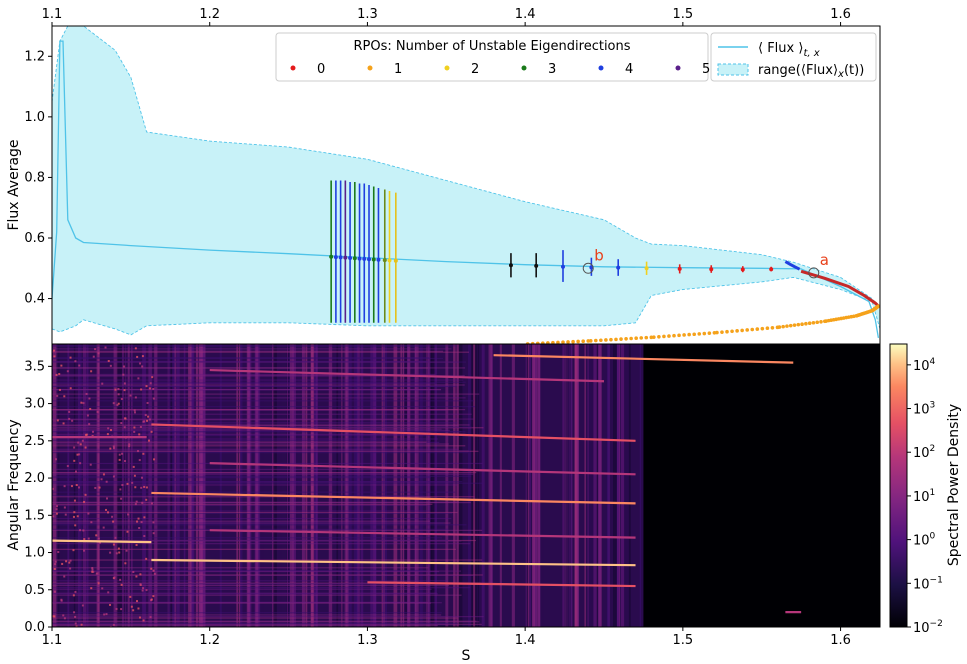 This screenshot has width=967, height=664. I want to click on flux-legend-line-label: ⟨ Flux ⟩, so click(780, 48).